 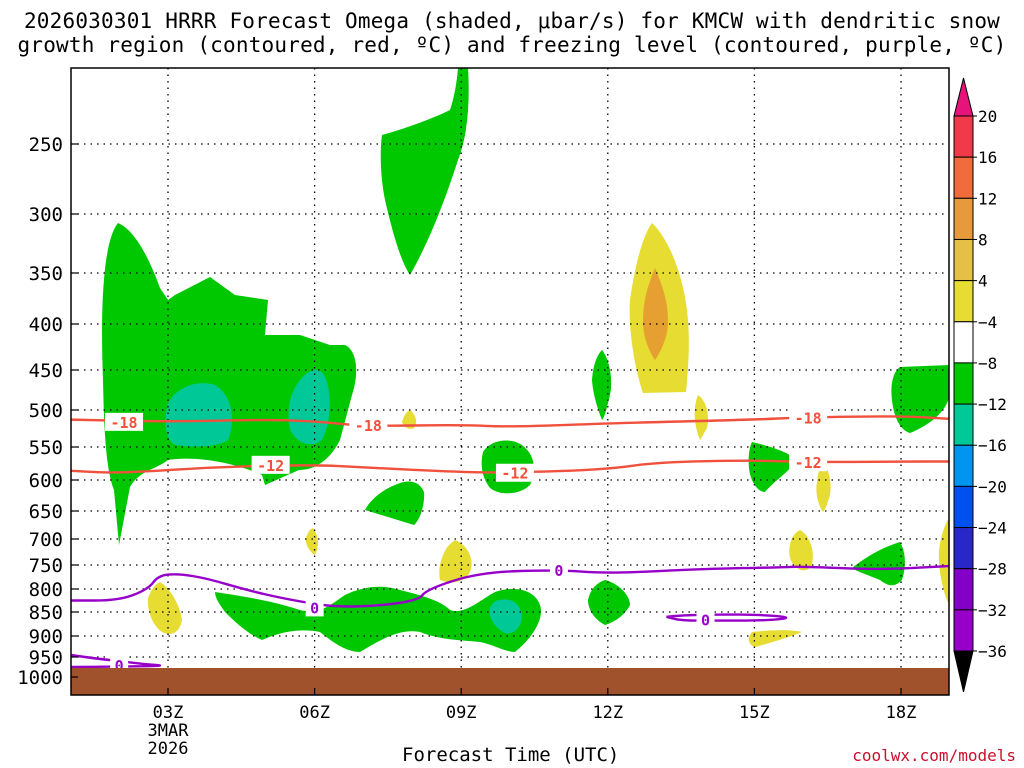 What do you see at coordinates (992, 651) in the screenshot?
I see `colorbar-label: −36` at bounding box center [992, 651].